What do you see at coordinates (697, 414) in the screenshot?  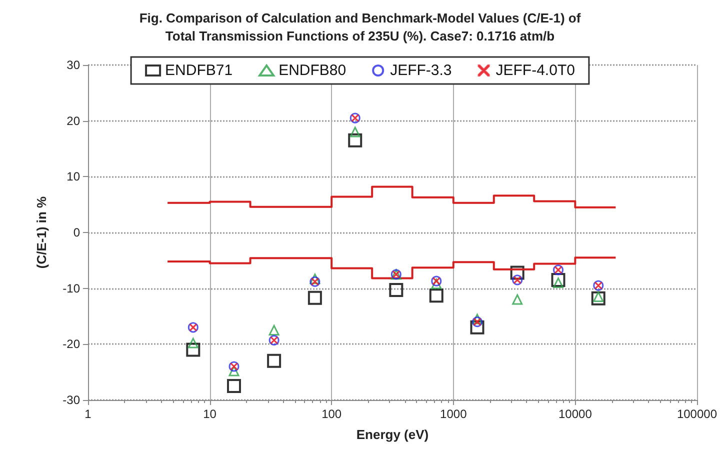 I see `x-tick-label: 100000` at bounding box center [697, 414].